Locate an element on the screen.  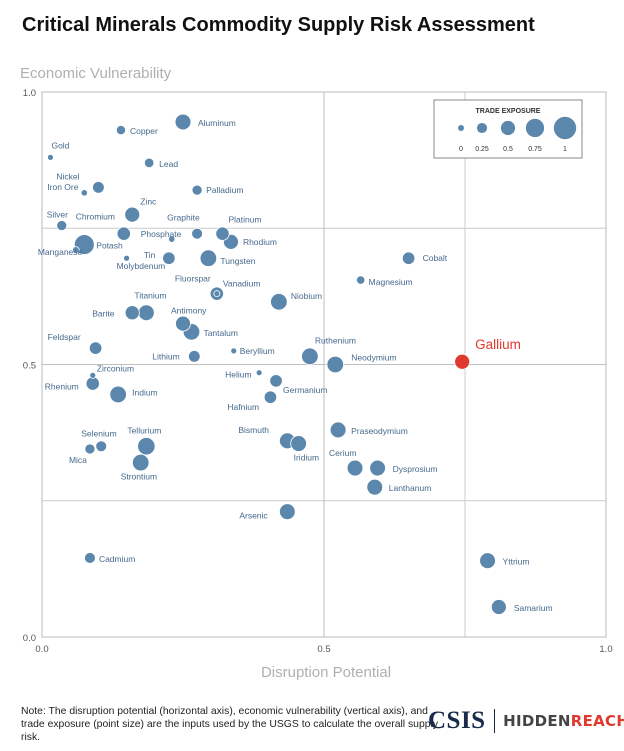
label-gallium: Gallium is located at coordinates (498, 344).